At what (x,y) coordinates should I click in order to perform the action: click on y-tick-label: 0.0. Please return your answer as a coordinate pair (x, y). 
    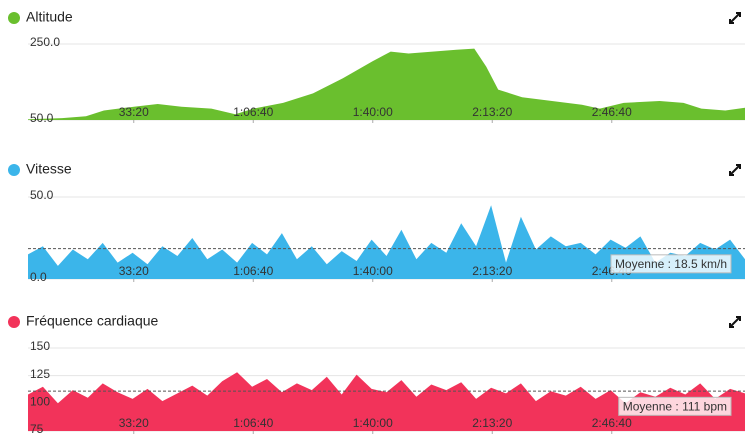
    Looking at the image, I should click on (38, 277).